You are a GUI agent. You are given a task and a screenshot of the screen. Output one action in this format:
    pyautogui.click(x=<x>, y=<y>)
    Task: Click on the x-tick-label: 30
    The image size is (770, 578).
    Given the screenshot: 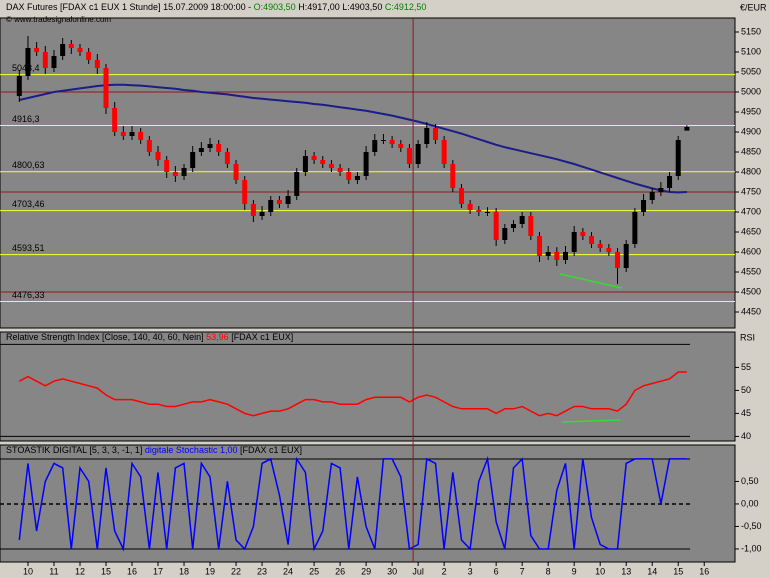 What is the action you would take?
    pyautogui.click(x=392, y=571)
    